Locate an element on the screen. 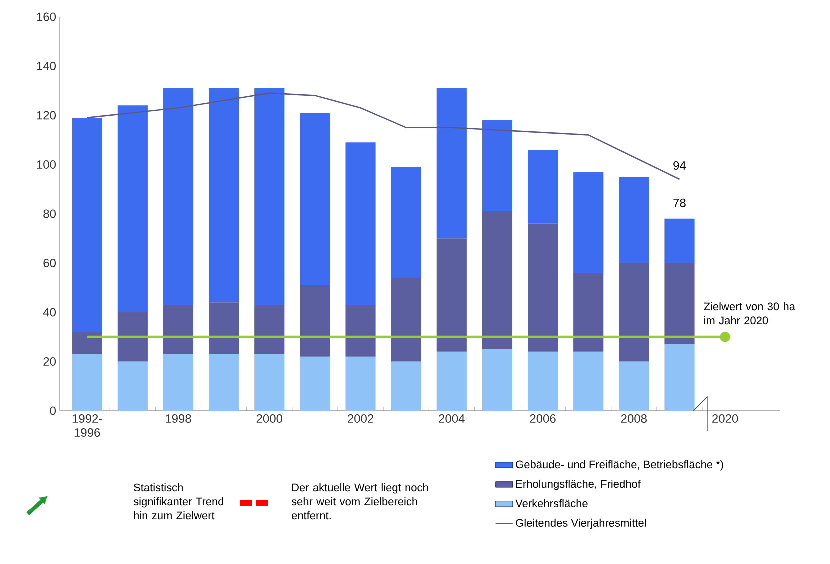 Image resolution: width=830 pixels, height=564 pixels. x-tick-label: 2004 is located at coordinates (452, 419).